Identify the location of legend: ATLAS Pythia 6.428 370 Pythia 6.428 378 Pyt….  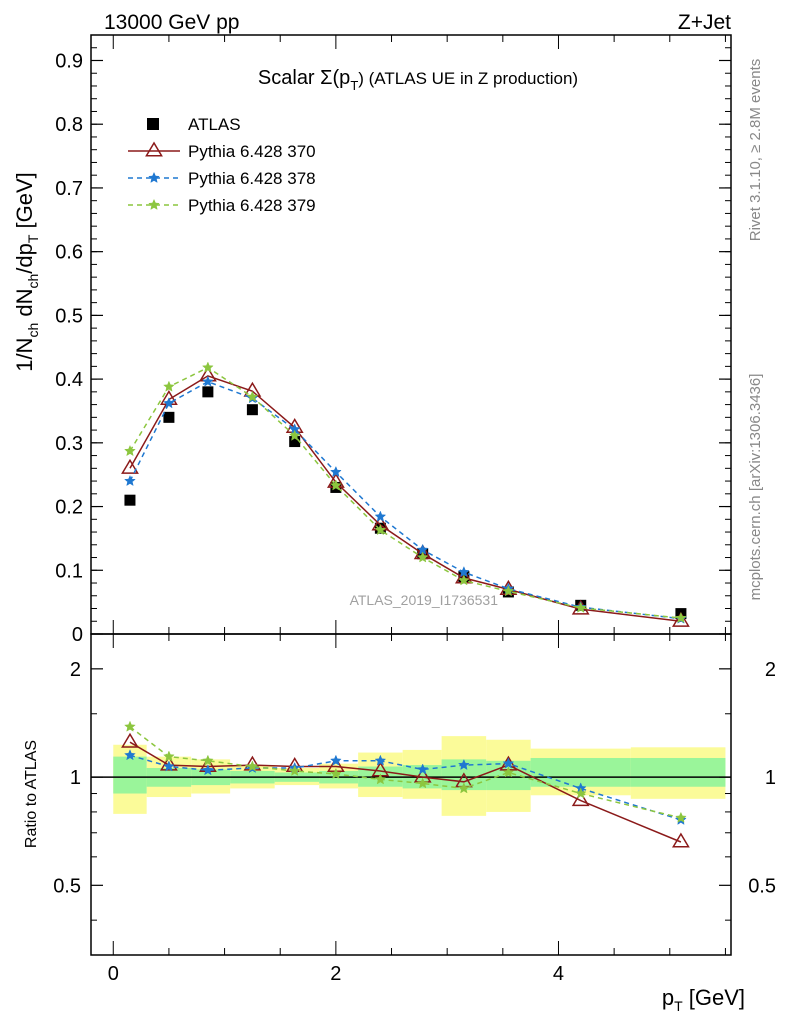
(222, 165).